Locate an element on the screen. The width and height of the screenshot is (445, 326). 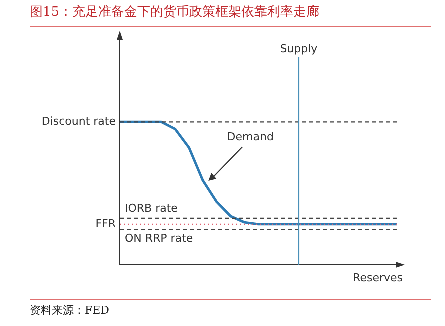
ref-line-label: FFR is located at coordinates (106, 223).